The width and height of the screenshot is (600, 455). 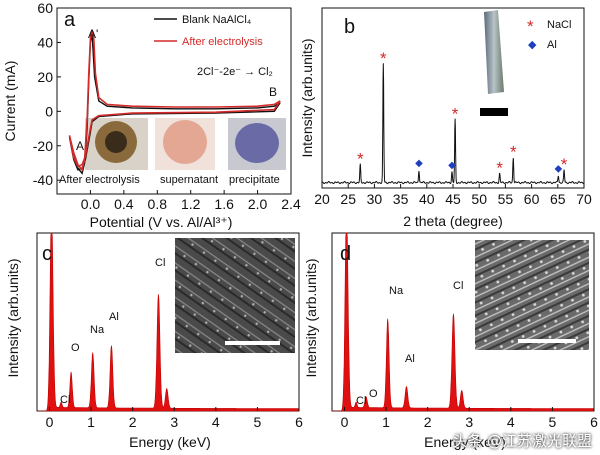 What do you see at coordinates (348, 199) in the screenshot?
I see `b-xtick-label: 25` at bounding box center [348, 199].